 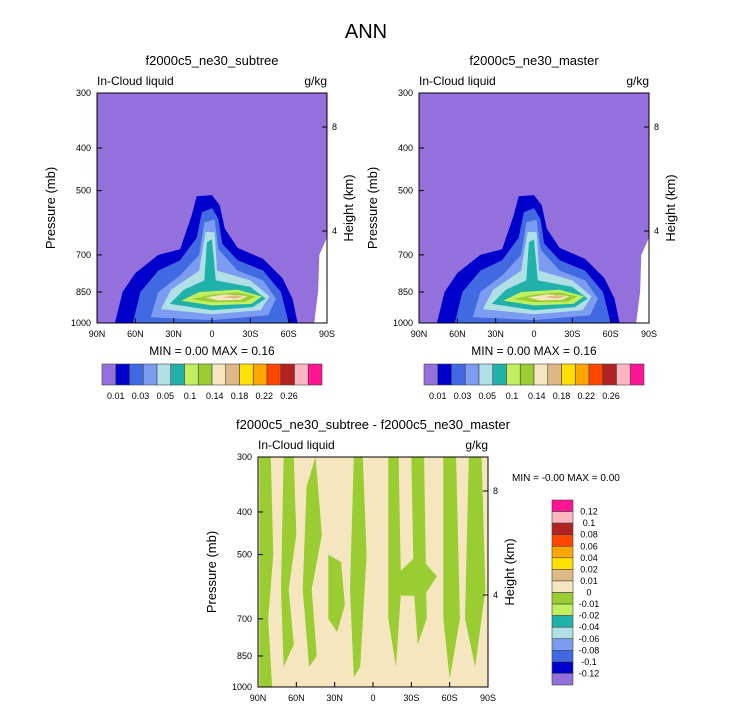 What do you see at coordinates (438, 396) in the screenshot?
I see `colorbar-label: 0.01` at bounding box center [438, 396].